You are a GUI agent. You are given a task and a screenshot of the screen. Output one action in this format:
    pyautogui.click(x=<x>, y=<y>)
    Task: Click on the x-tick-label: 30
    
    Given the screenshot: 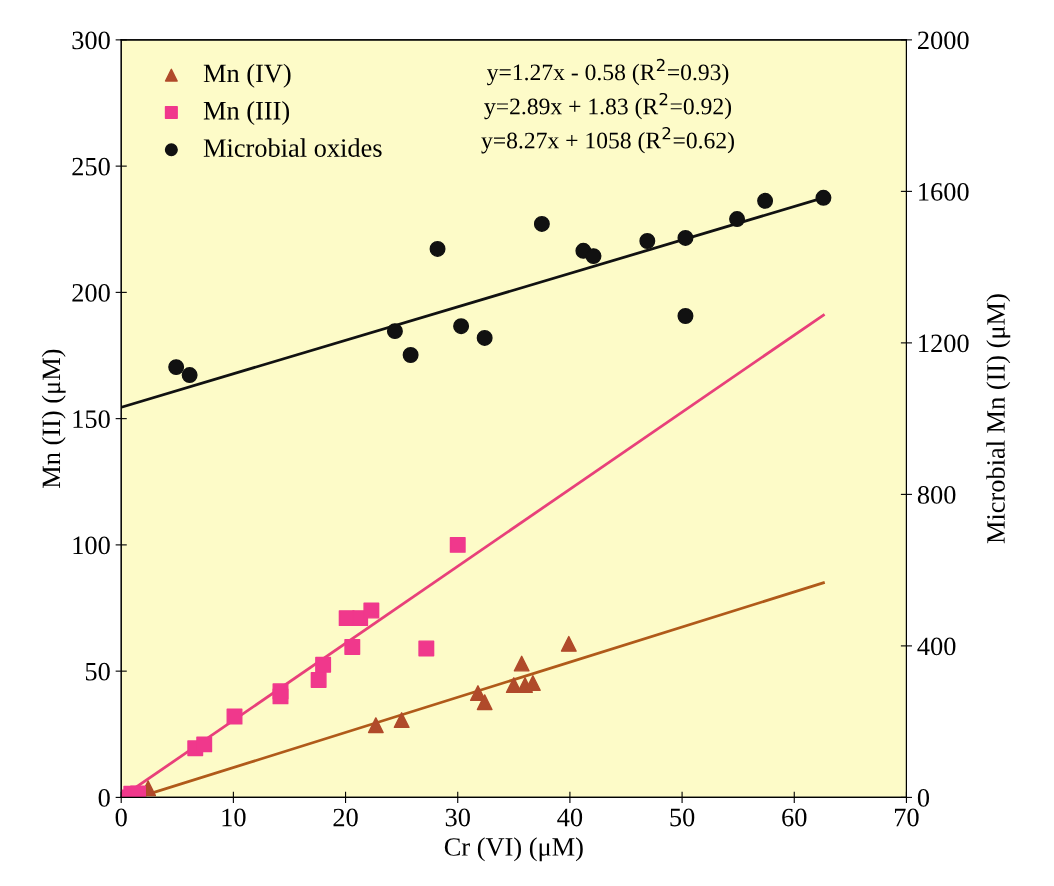 What is the action you would take?
    pyautogui.click(x=457, y=817)
    